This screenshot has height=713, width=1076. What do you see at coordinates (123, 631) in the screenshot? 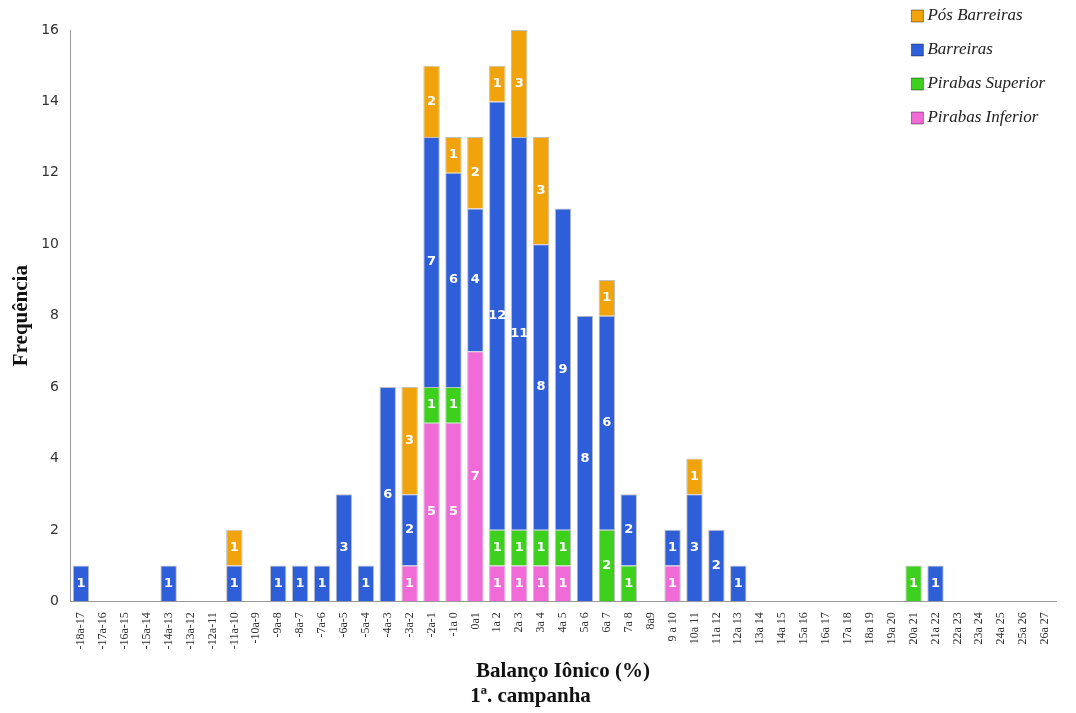
I see `x-tick-label: -16a-15` at bounding box center [123, 631].